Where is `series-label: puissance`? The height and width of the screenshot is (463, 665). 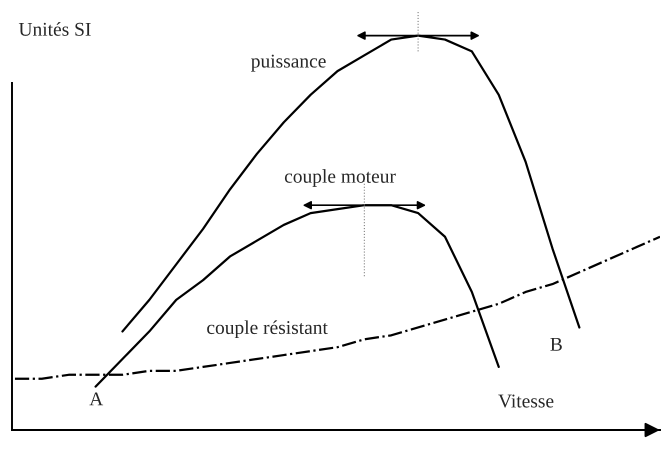
series-label: puissance is located at coordinates (288, 63).